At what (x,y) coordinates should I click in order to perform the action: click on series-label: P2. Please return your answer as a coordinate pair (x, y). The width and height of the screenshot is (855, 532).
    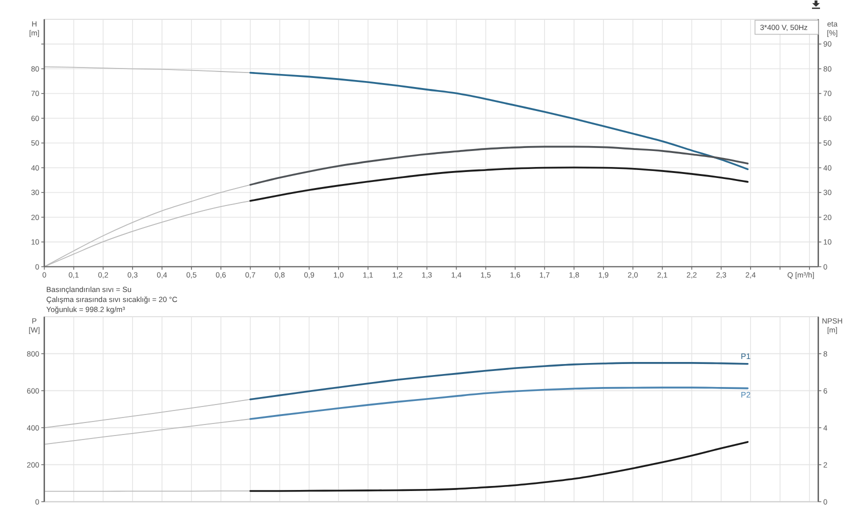
    Looking at the image, I should click on (746, 395).